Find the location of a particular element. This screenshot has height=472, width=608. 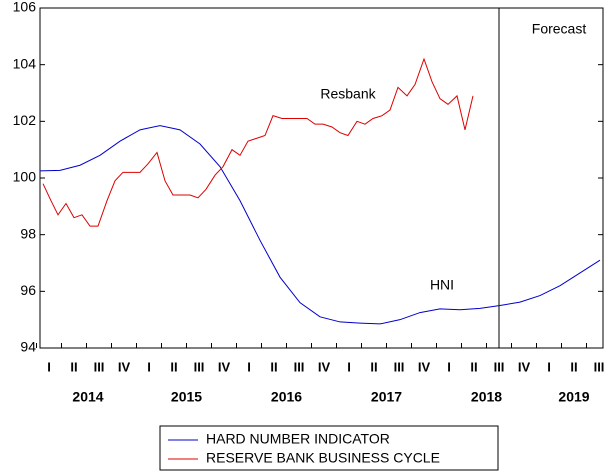

legend-label: RESERVE BANK BUSINESS CYCLE is located at coordinates (323, 458).